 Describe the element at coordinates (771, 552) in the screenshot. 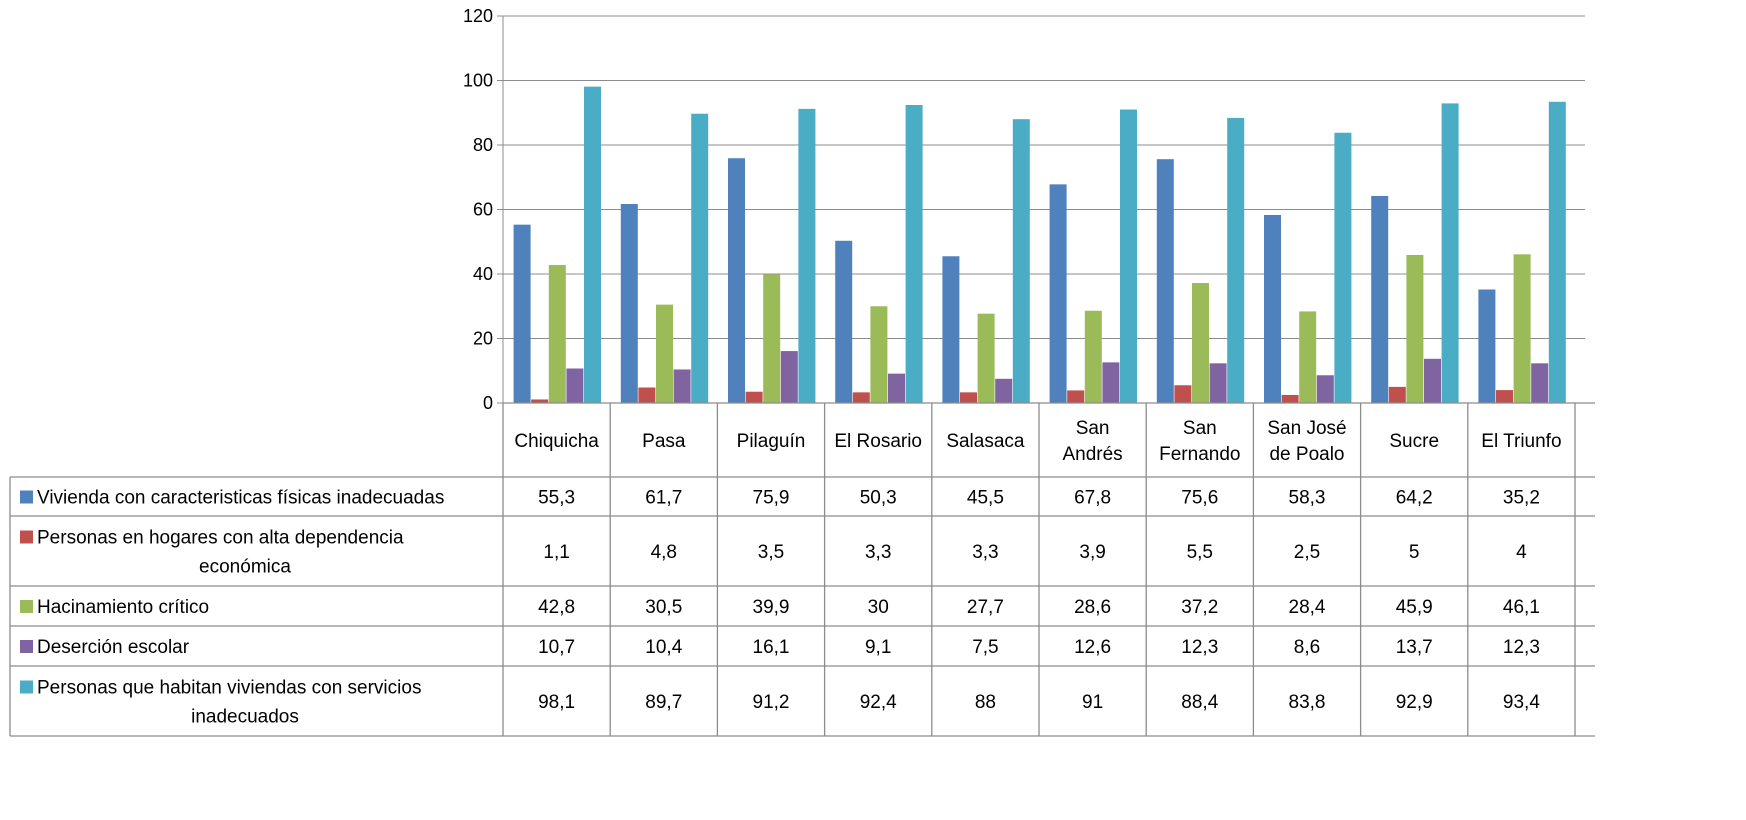

I see `data-value: 3,5` at that location.